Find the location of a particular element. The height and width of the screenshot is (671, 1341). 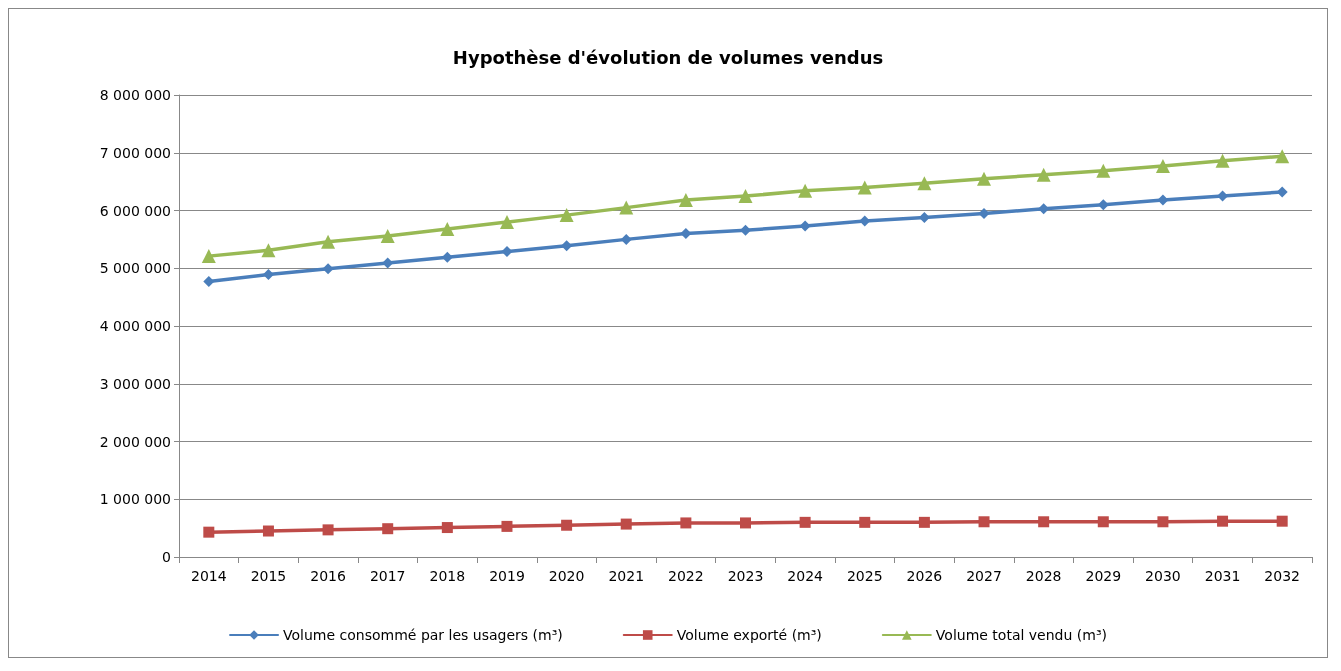

legend-label: Volume exporté (m³) is located at coordinates (749, 635).